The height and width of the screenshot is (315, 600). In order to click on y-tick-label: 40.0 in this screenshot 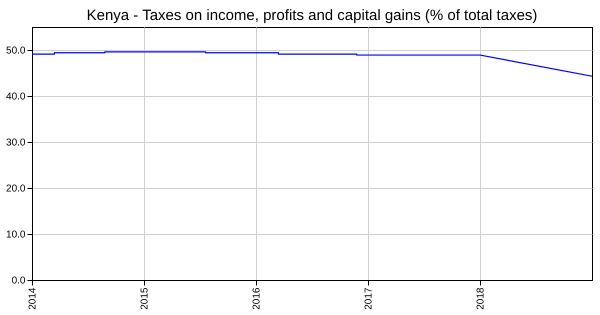, I will do `click(16, 97)`.